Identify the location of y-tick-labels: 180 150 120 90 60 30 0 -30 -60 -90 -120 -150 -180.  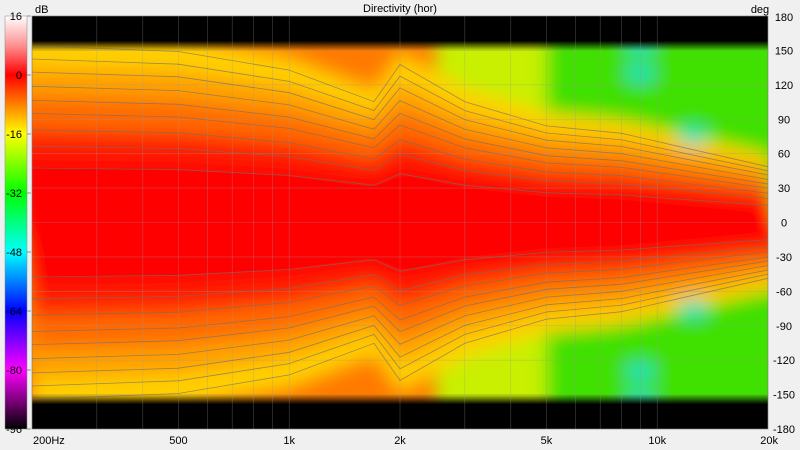
(784, 224).